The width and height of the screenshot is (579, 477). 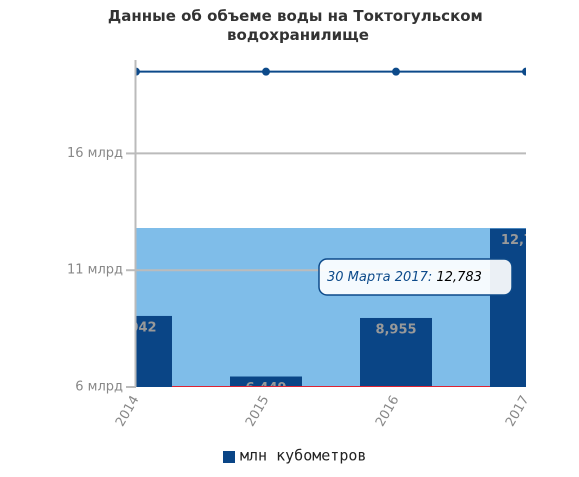 I want to click on value-label: 8,955, so click(x=395, y=329).